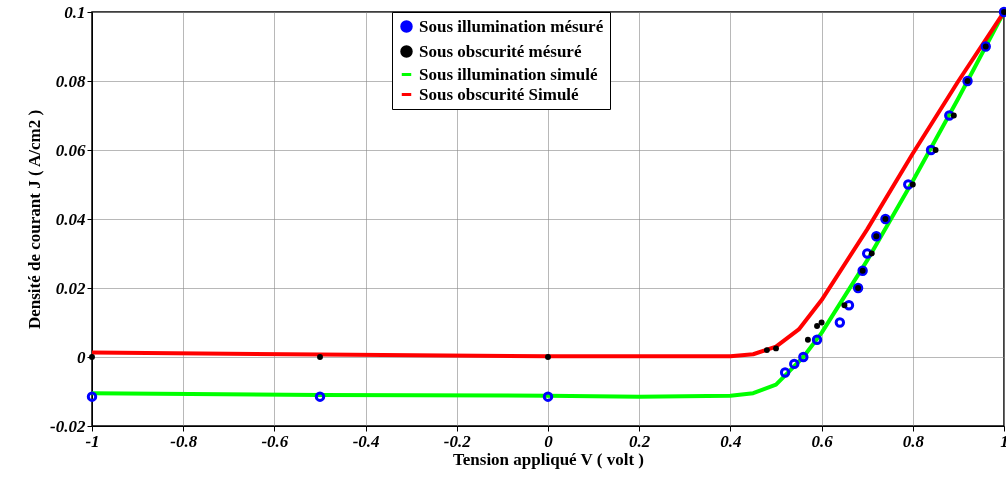  I want to click on x-tick-label: -0.6, so click(275, 441).